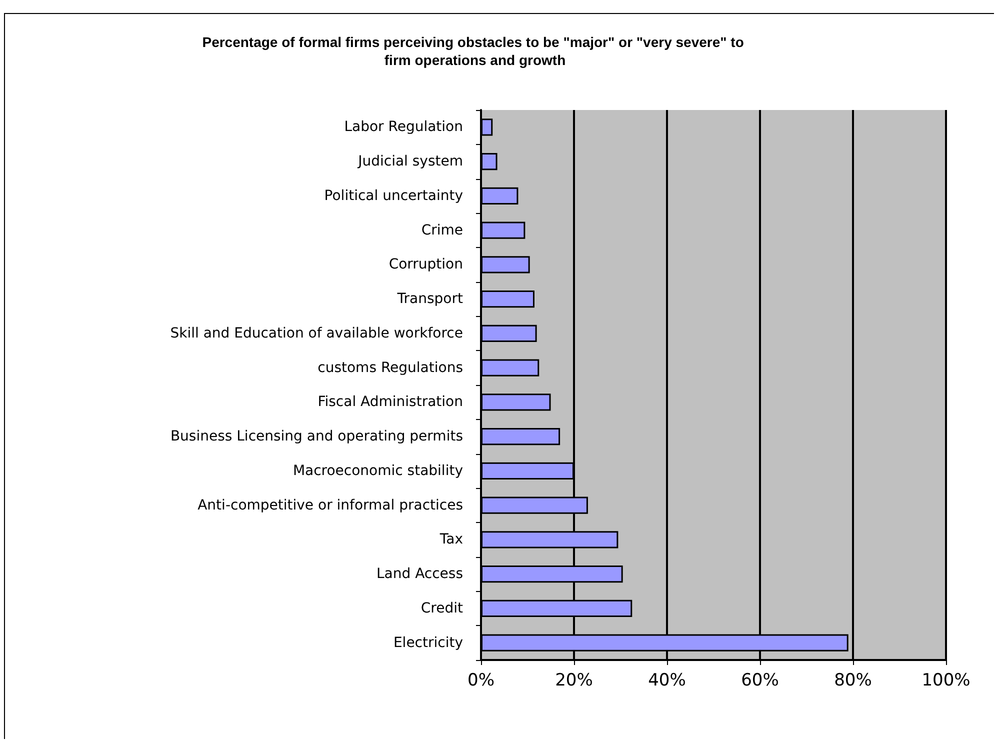 This screenshot has height=741, width=999. I want to click on y-tick-label: Transport, so click(430, 299).